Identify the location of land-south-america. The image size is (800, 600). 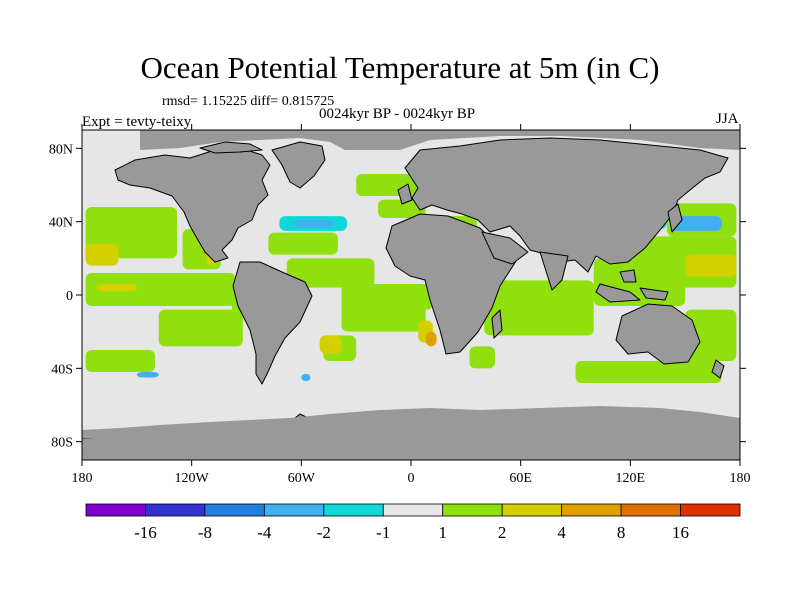
(272, 323).